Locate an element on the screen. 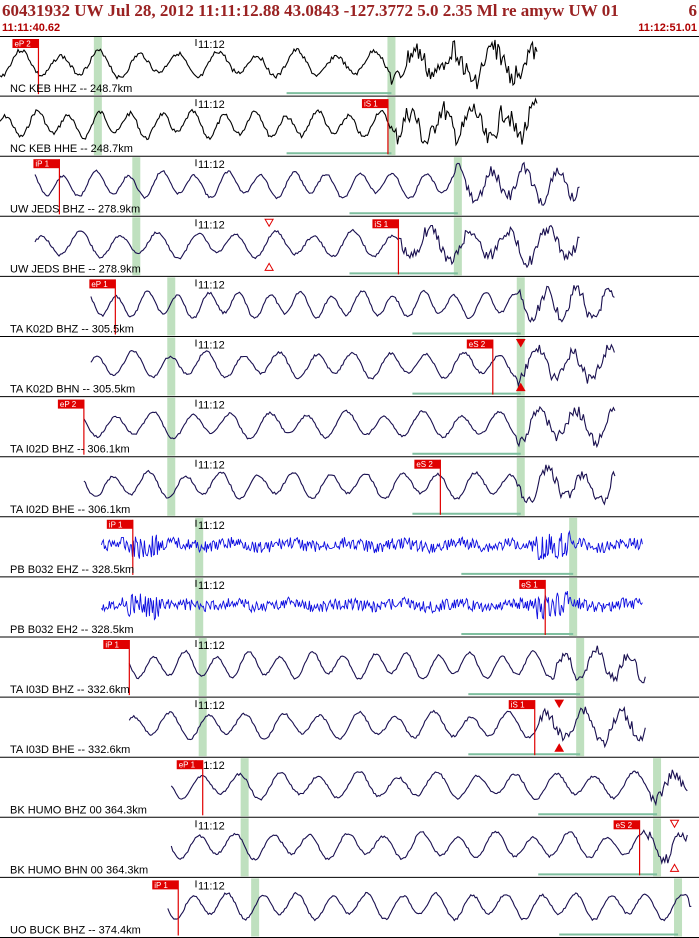 This screenshot has height=938, width=699. station-label: UW JEDS BHE -- 278.9km is located at coordinates (75, 269).